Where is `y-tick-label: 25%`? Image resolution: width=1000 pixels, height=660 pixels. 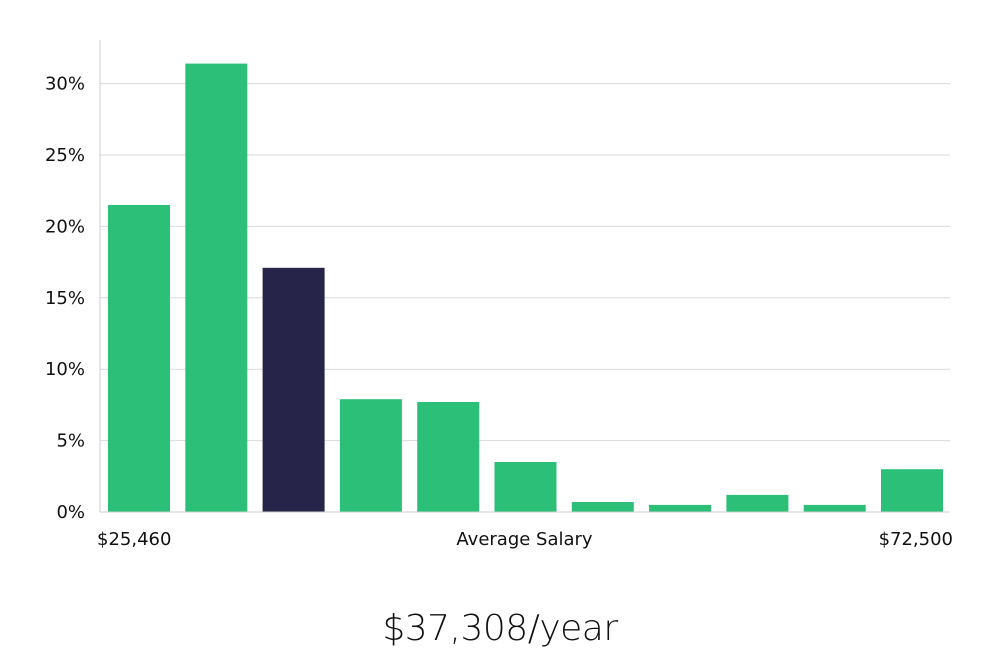 y-tick-label: 25% is located at coordinates (65, 155).